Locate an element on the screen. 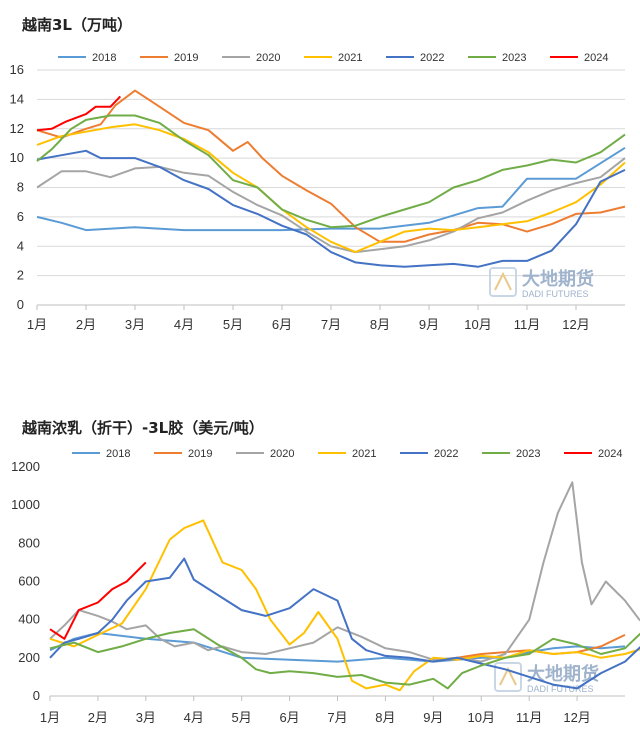  y-tick-label: 4 is located at coordinates (20, 245).